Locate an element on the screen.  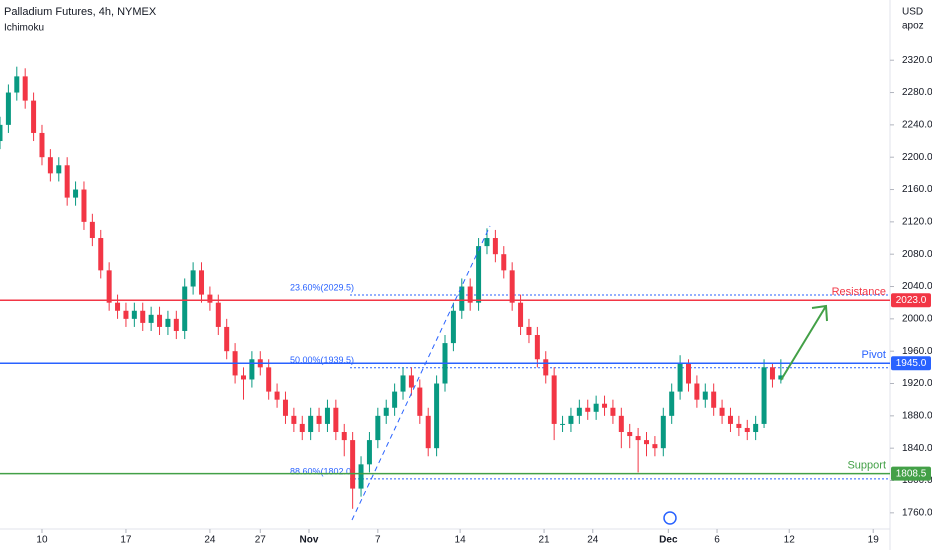
x-tick-label: 14 is located at coordinates (461, 540).